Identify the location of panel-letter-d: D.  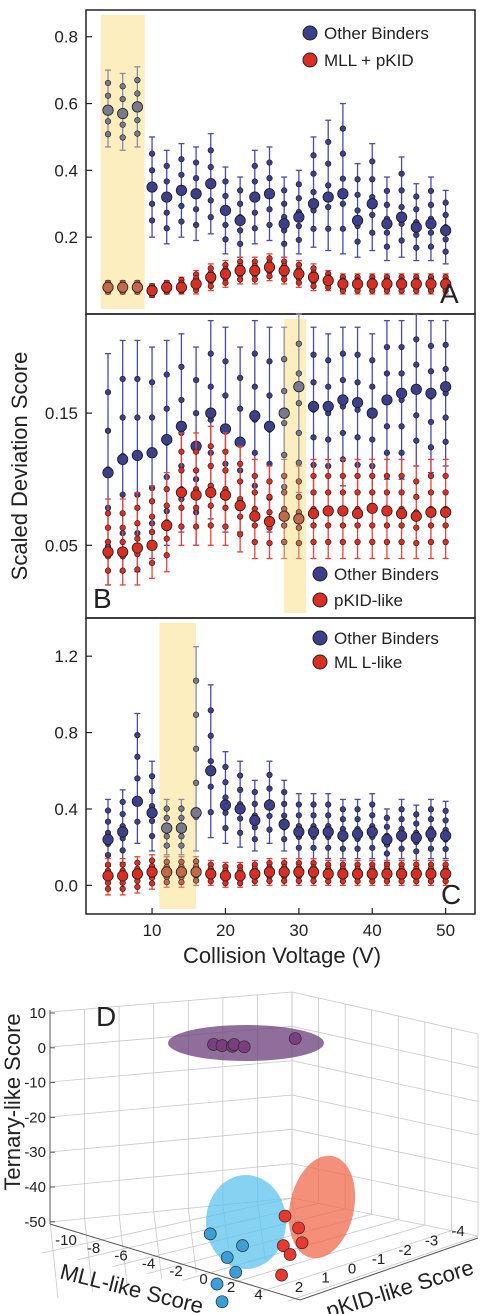
(106, 1016).